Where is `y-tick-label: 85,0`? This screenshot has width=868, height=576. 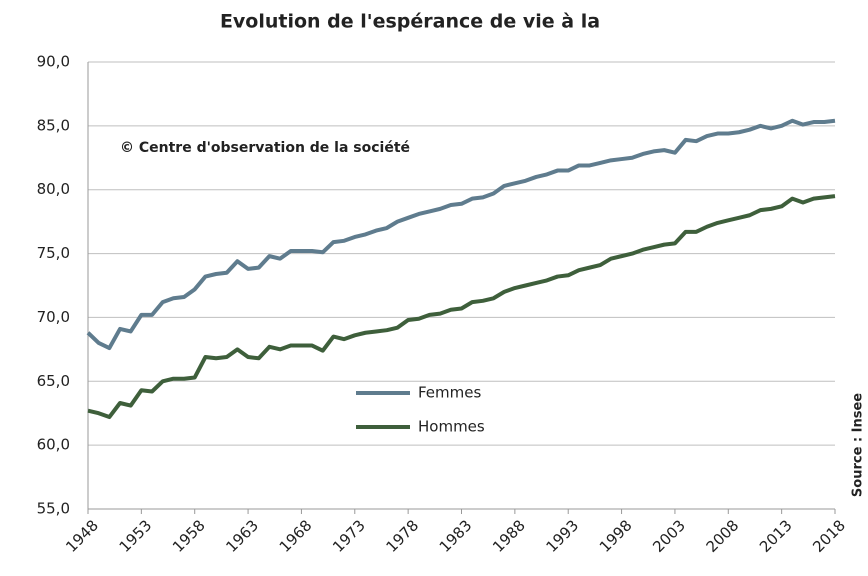 y-tick-label: 85,0 is located at coordinates (53, 125).